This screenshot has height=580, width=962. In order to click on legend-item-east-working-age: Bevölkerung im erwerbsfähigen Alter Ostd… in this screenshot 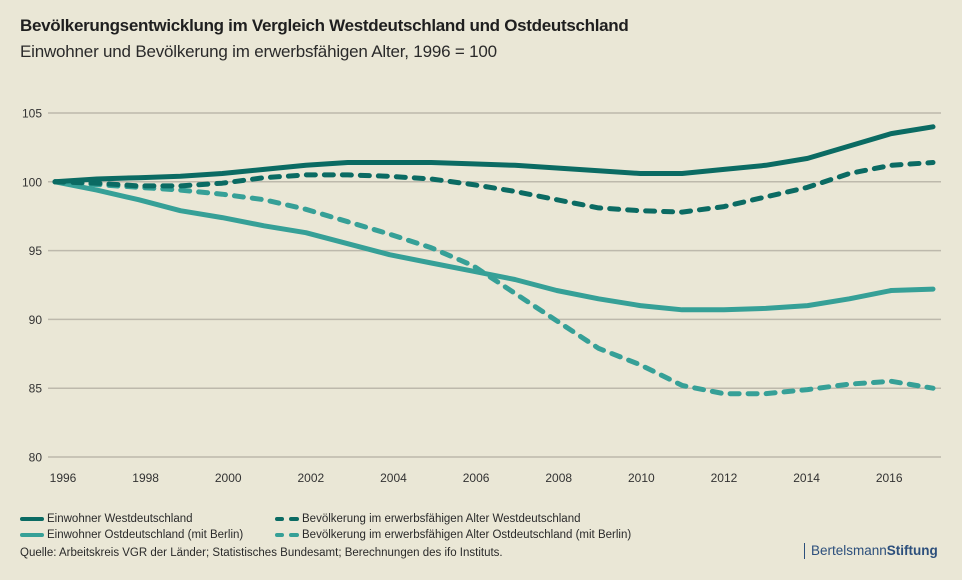, I will do `click(453, 535)`.